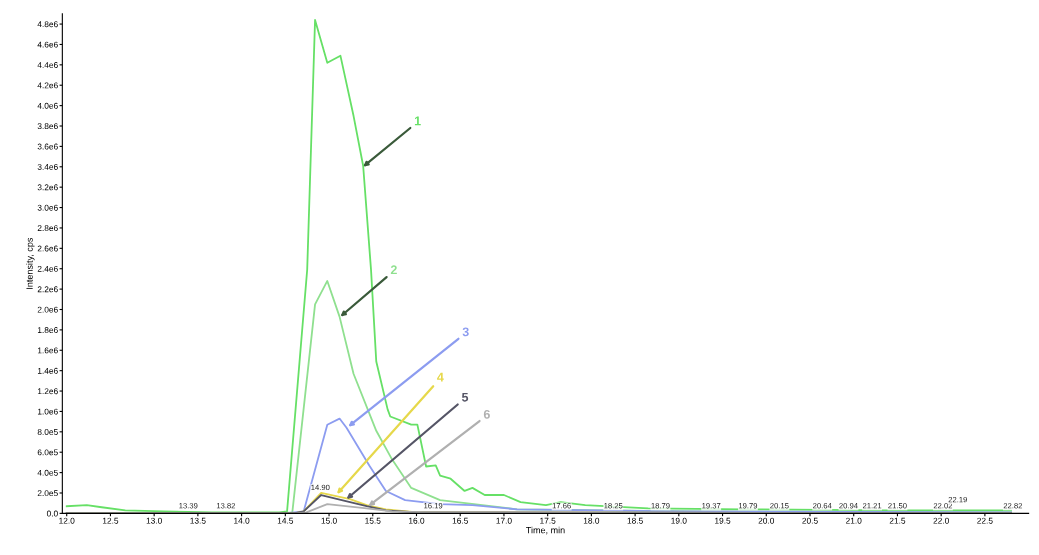 This screenshot has height=555, width=1039. What do you see at coordinates (679, 520) in the screenshot?
I see `x-tick-label: 19.0` at bounding box center [679, 520].